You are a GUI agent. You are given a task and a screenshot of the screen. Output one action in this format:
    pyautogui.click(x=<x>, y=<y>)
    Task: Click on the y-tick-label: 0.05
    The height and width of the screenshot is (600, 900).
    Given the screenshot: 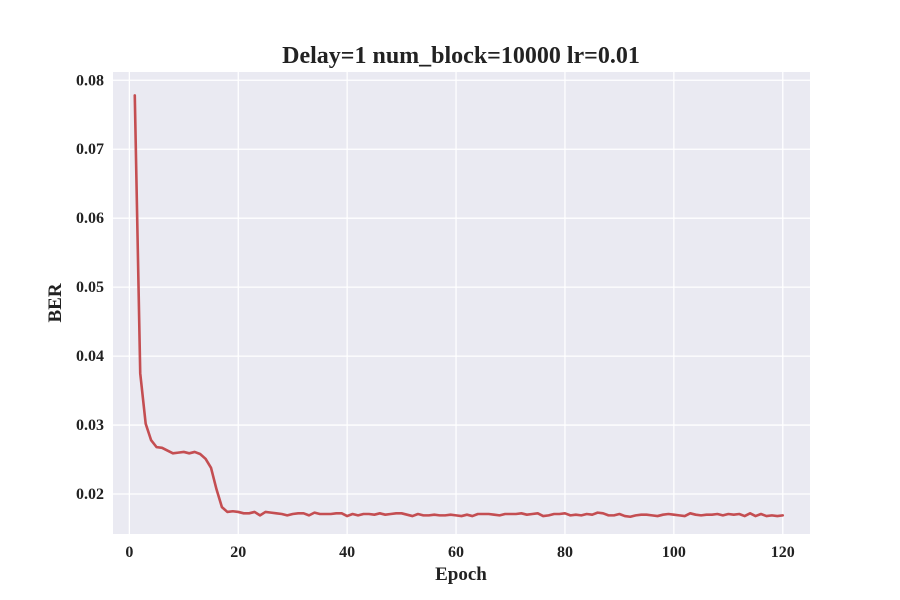 What is the action you would take?
    pyautogui.click(x=90, y=287)
    